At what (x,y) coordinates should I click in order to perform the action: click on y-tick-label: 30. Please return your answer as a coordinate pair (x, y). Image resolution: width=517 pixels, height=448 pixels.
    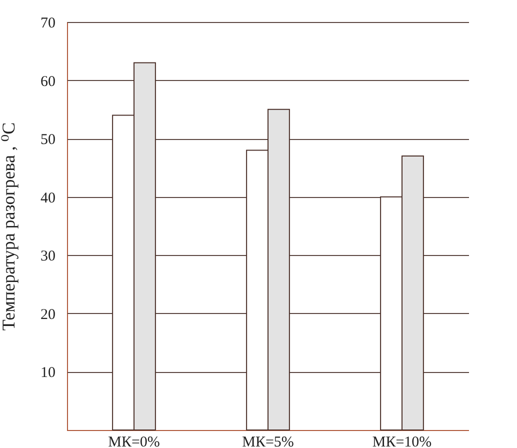
    Looking at the image, I should click on (48, 256).